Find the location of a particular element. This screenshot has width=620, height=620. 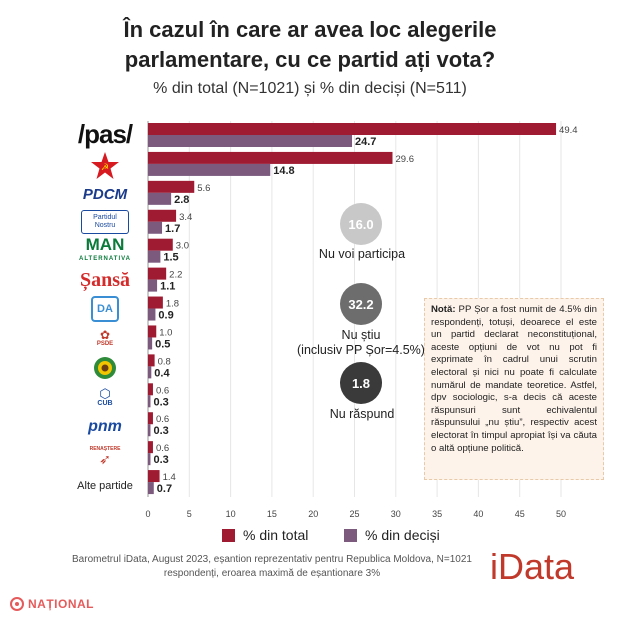

sunflower-icon is located at coordinates (105, 368).